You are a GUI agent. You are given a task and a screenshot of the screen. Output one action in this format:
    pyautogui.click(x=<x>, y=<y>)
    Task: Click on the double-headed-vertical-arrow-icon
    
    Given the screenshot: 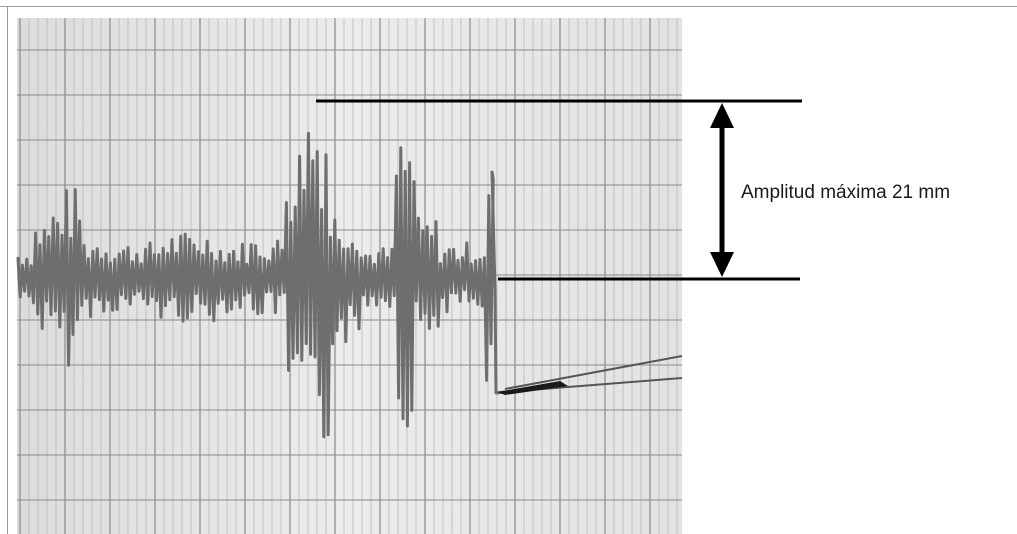 What is the action you would take?
    pyautogui.click(x=722, y=190)
    